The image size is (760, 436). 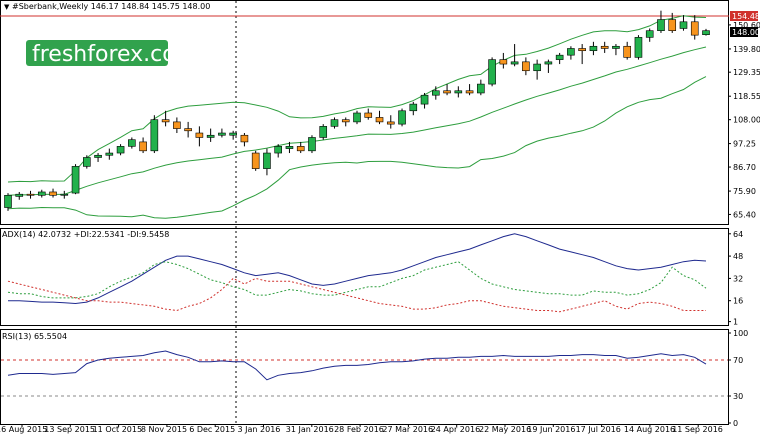 What do you see at coordinates (407, 429) in the screenshot?
I see `time-axis-label: 27 Mar 2016` at bounding box center [407, 429].